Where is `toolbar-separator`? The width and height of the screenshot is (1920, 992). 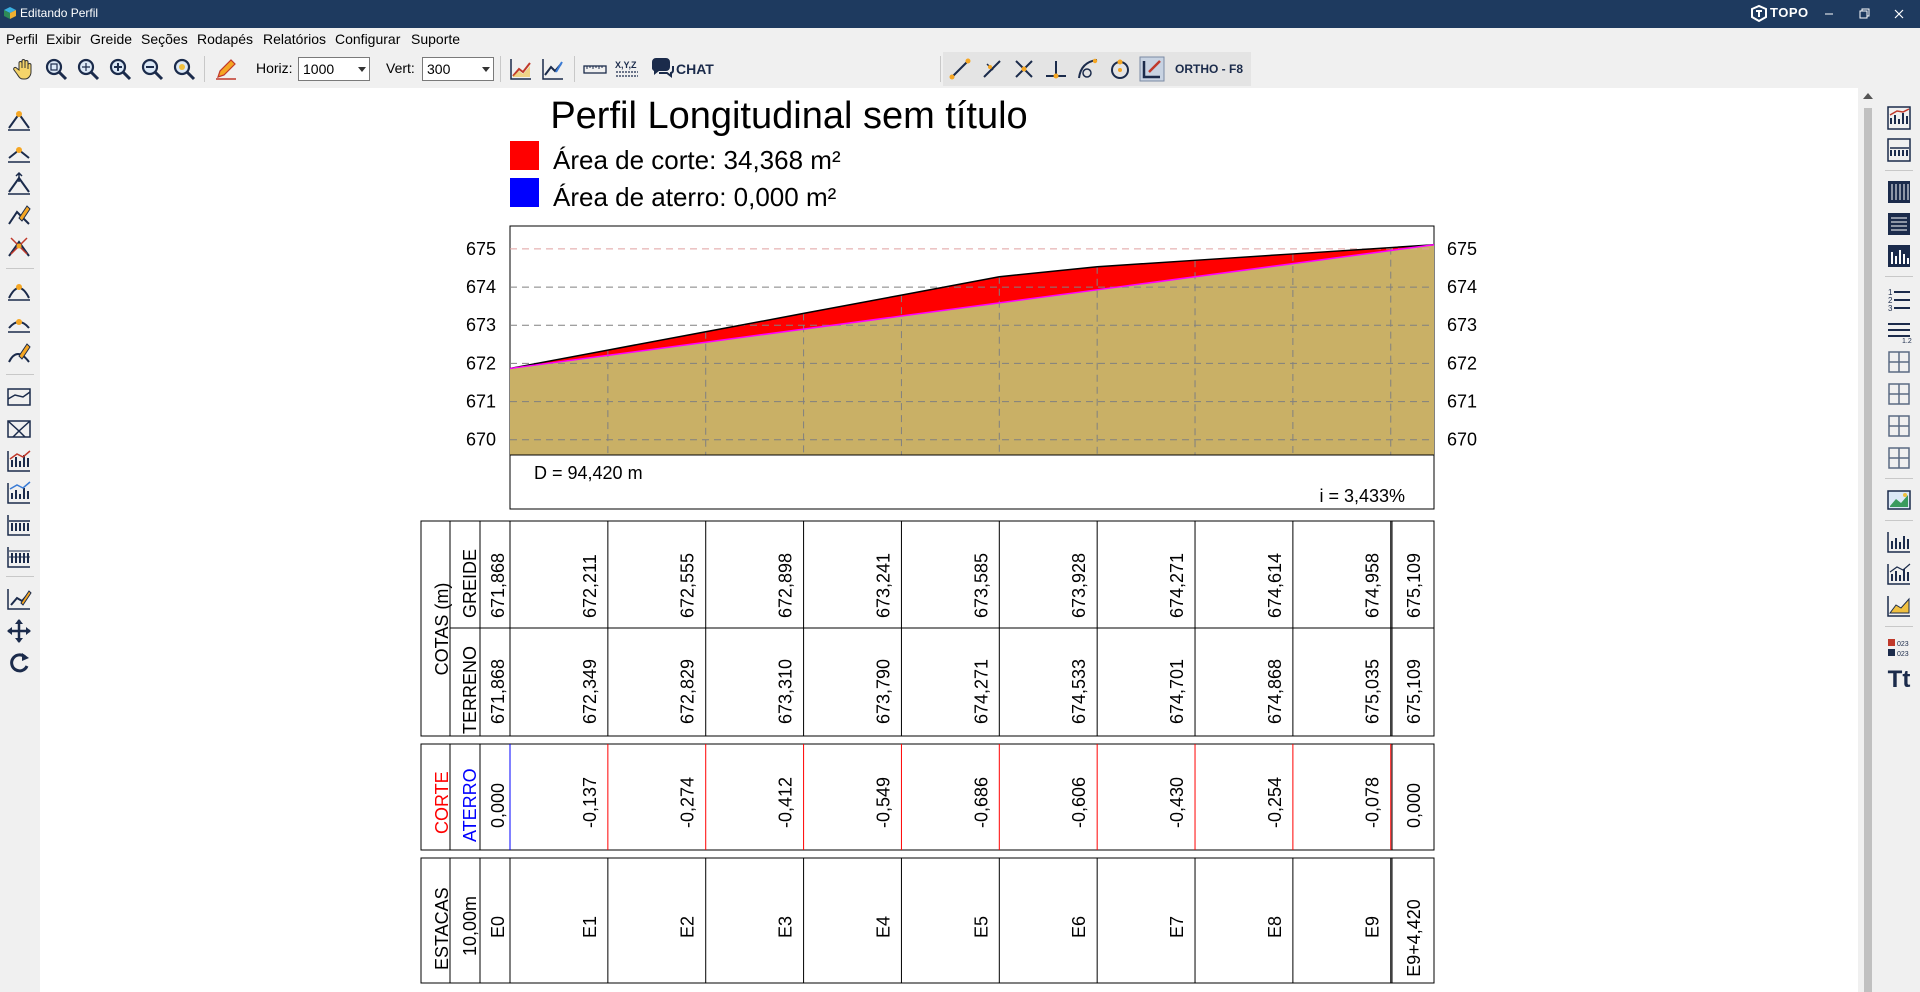 toolbar-separator is located at coordinates (940, 69).